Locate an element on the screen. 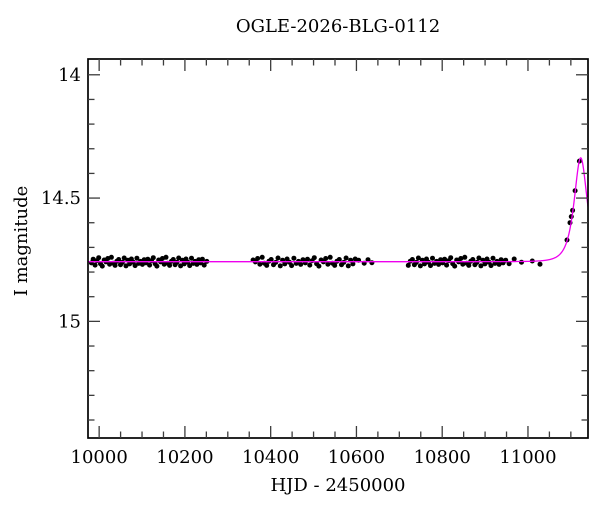 Image resolution: width=600 pixels, height=512 pixels. y-tick-label: 14 is located at coordinates (69, 75).